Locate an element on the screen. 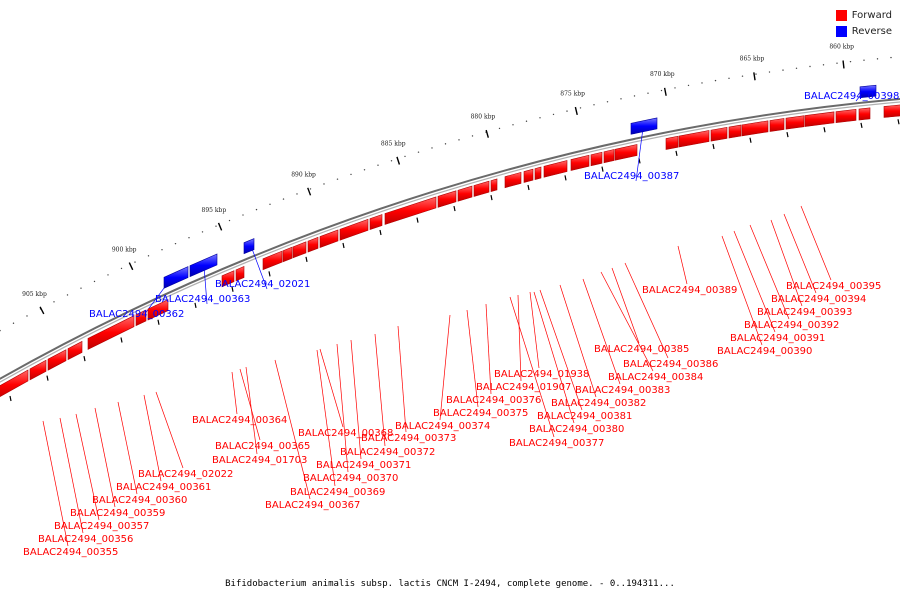 This screenshot has height=600, width=900. forward-gene-label: BALAC2494_00377 is located at coordinates (556, 443).